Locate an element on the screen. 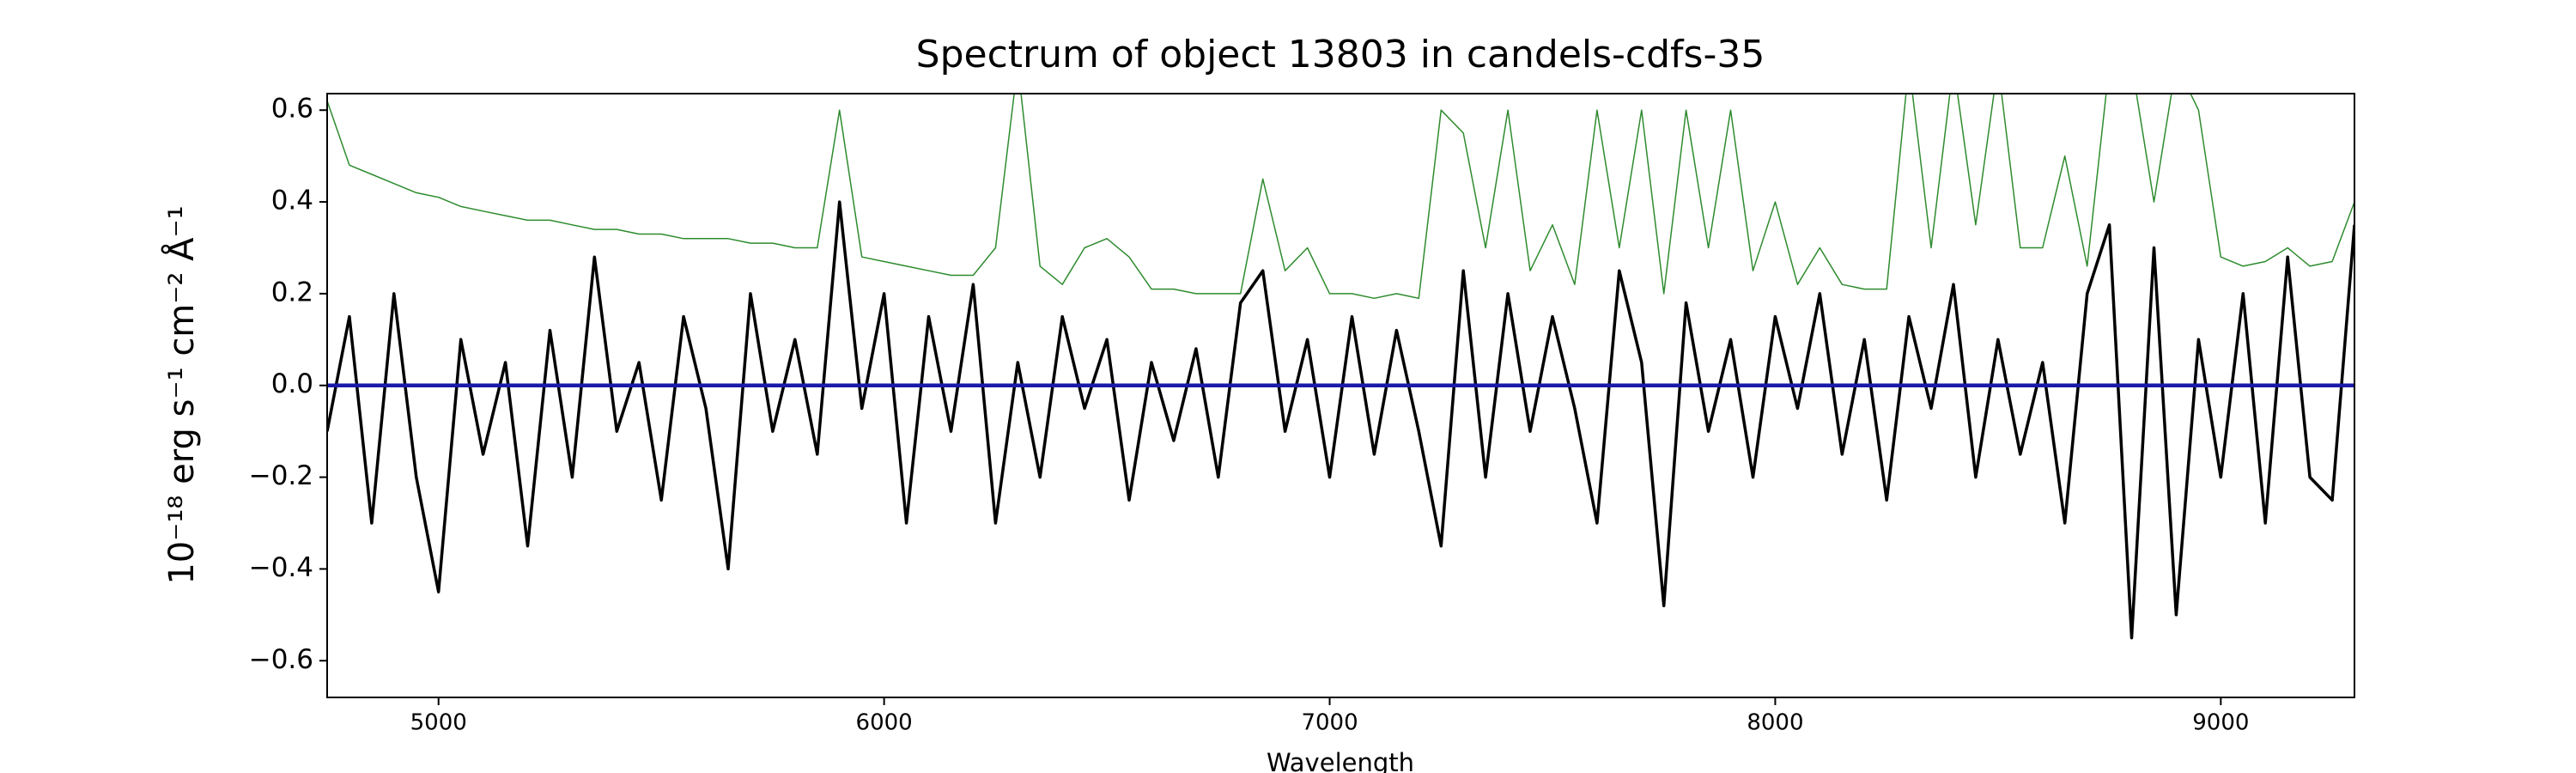 This screenshot has height=773, width=2576. y-tick-label: −0.4 is located at coordinates (281, 567).